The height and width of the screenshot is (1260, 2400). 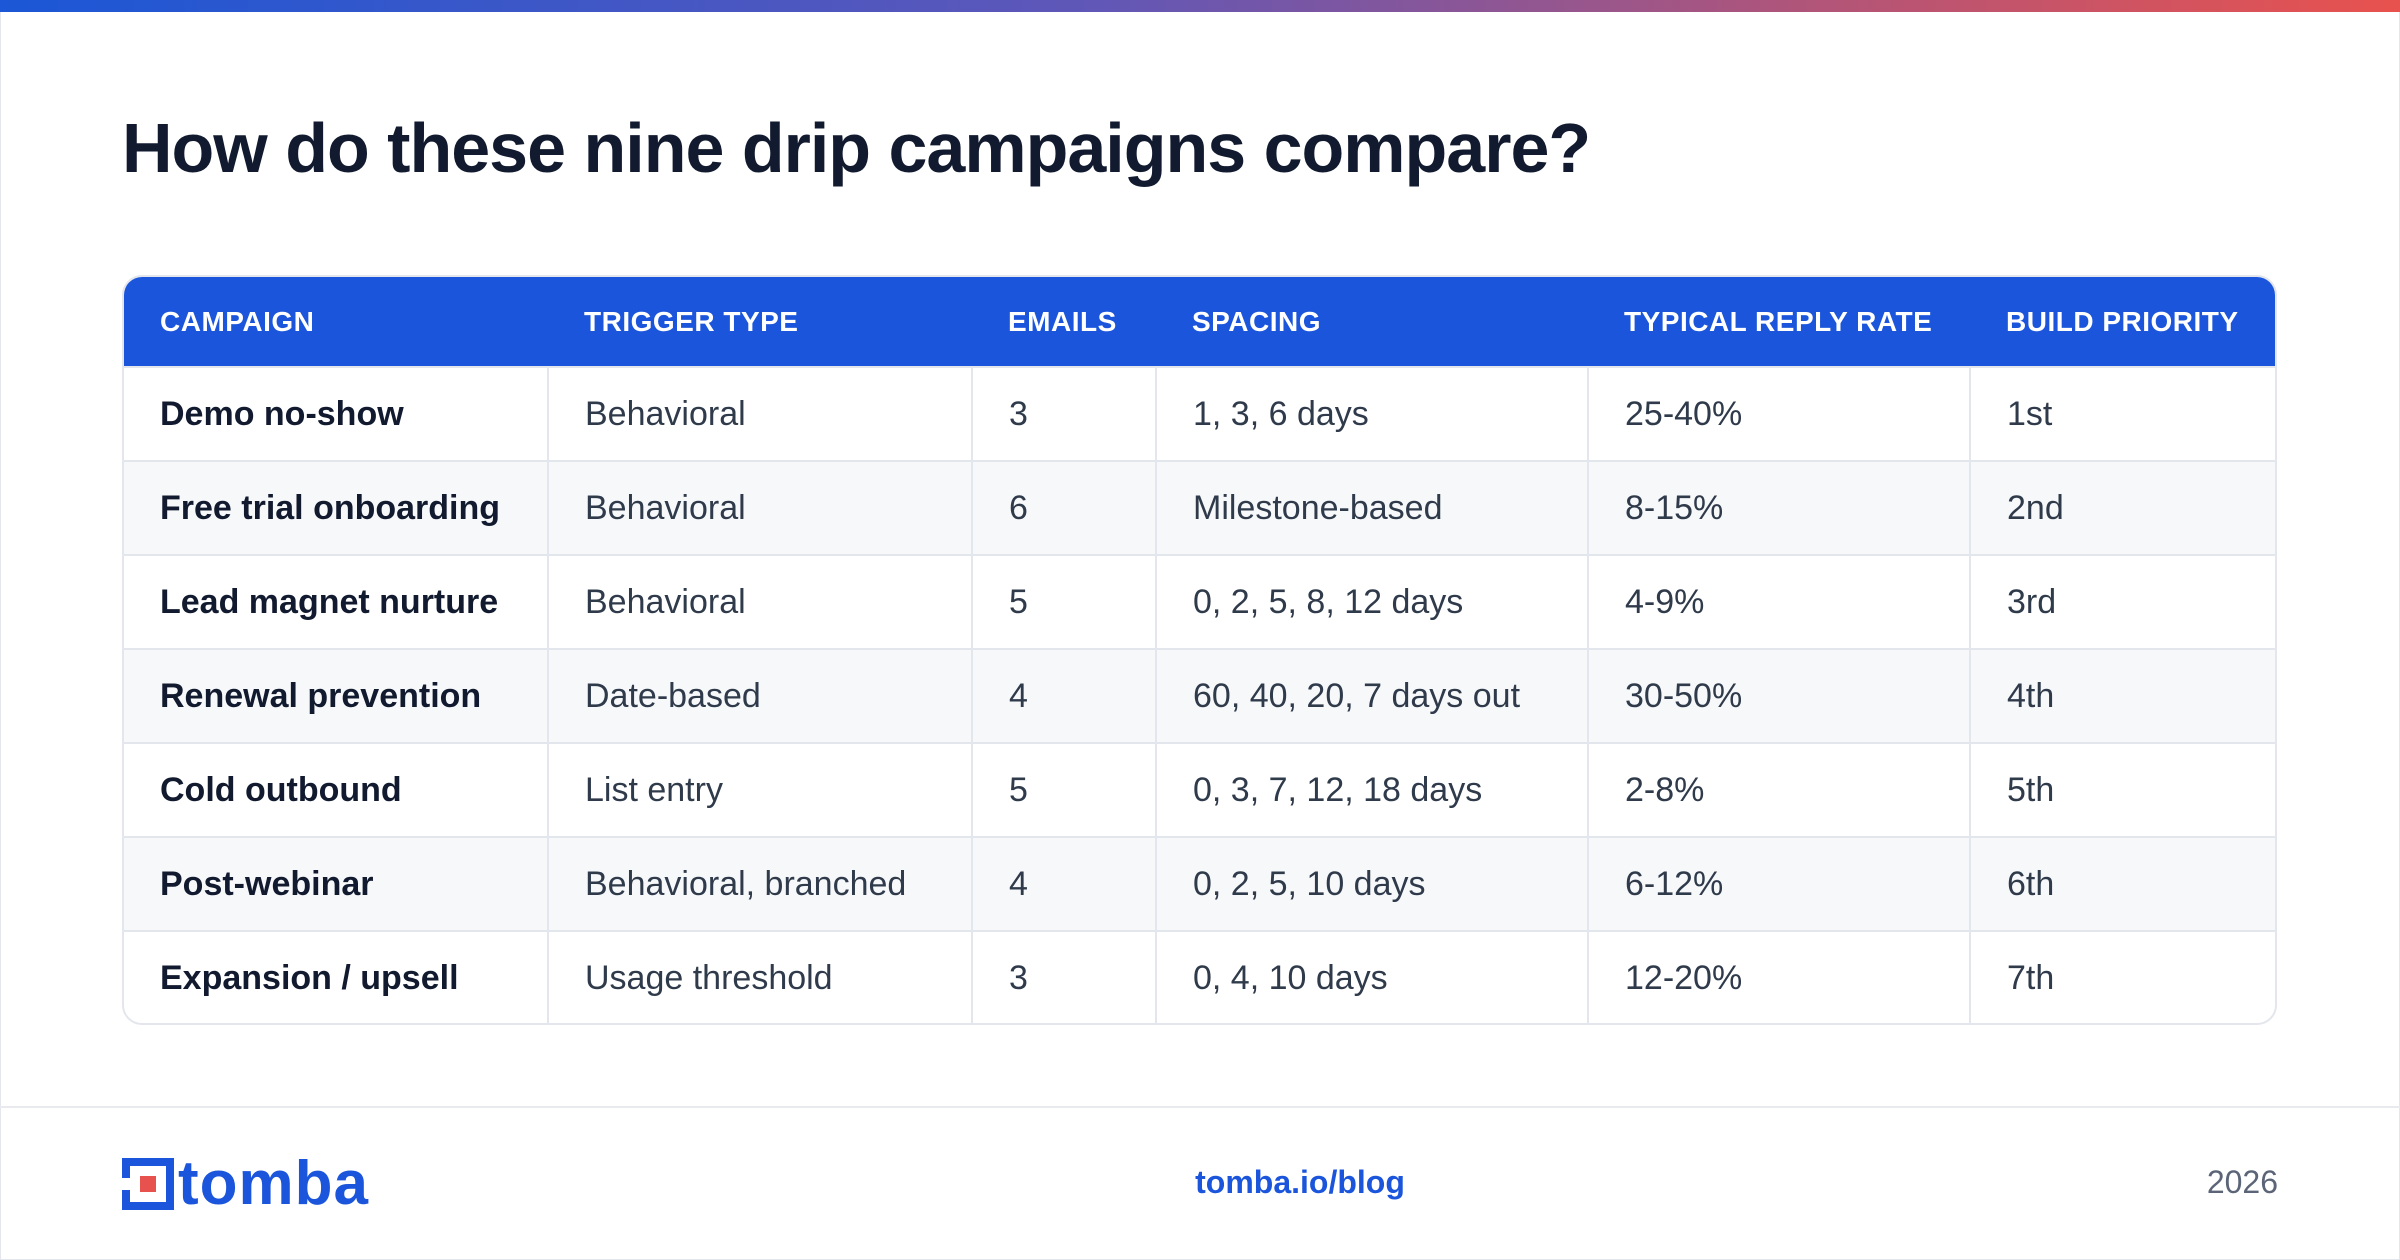 What do you see at coordinates (2242, 1182) in the screenshot?
I see `footer-year: 2026` at bounding box center [2242, 1182].